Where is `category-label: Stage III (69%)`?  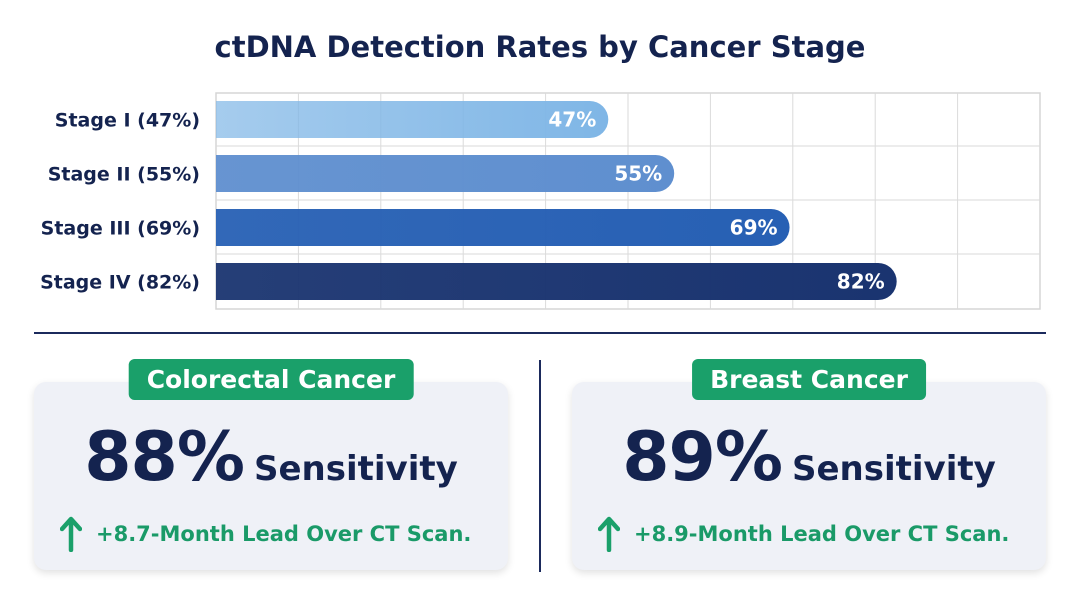 category-label: Stage III (69%) is located at coordinates (120, 229).